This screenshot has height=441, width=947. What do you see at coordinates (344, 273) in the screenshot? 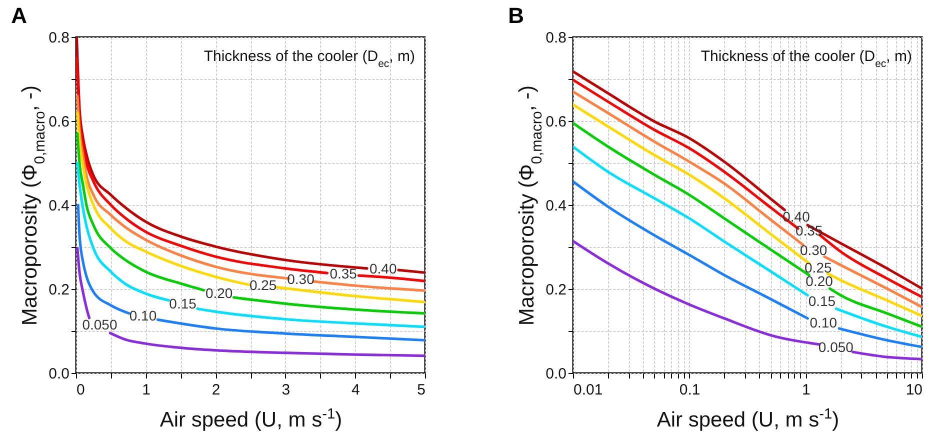
I see `series-label: 0.35` at bounding box center [344, 273].